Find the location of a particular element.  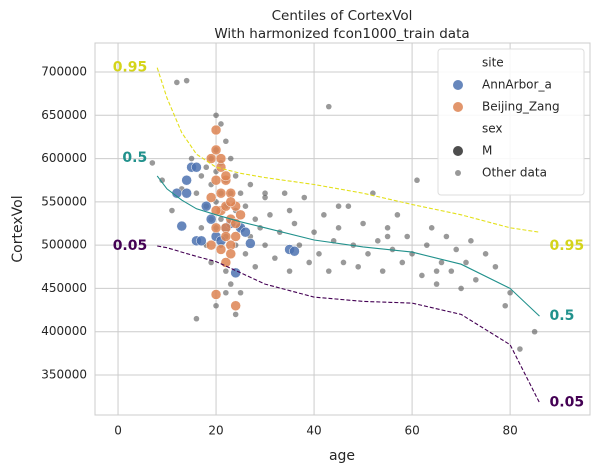

centile-label: 0.95 is located at coordinates (567, 246).